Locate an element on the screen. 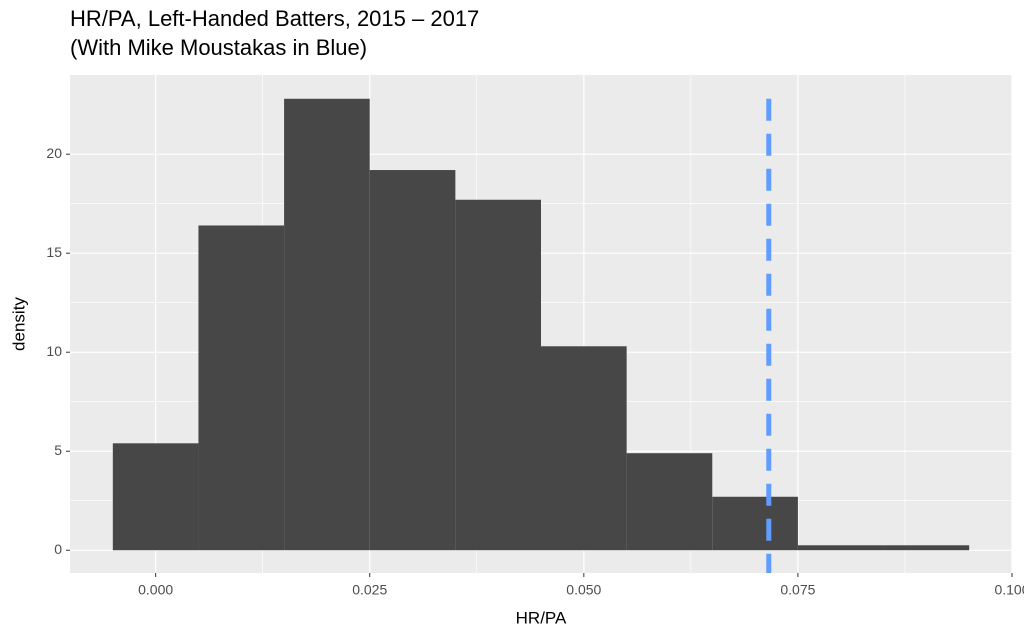 Image resolution: width=1024 pixels, height=633 pixels. y-axis-title: density is located at coordinates (18, 324).